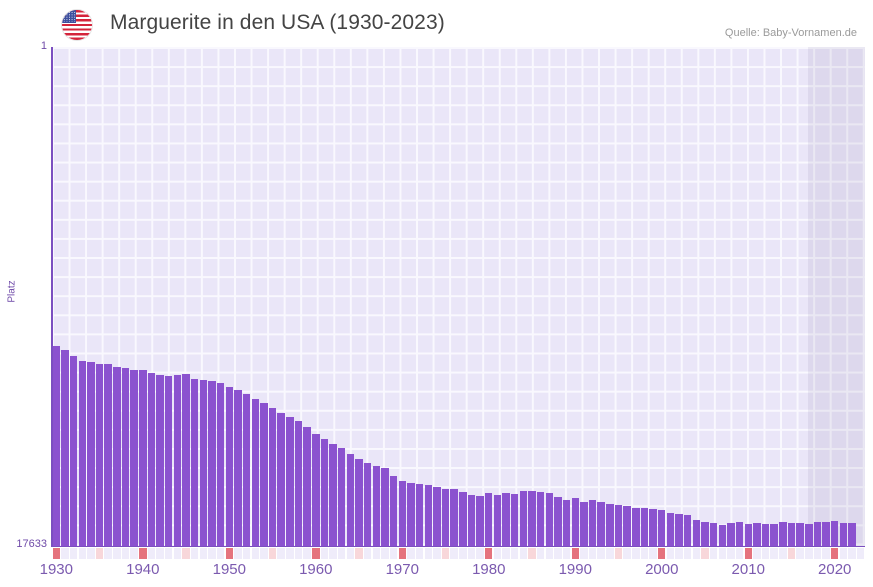 This screenshot has height=587, width=873. What do you see at coordinates (748, 569) in the screenshot?
I see `x-axis-tick-label: 2010` at bounding box center [748, 569].